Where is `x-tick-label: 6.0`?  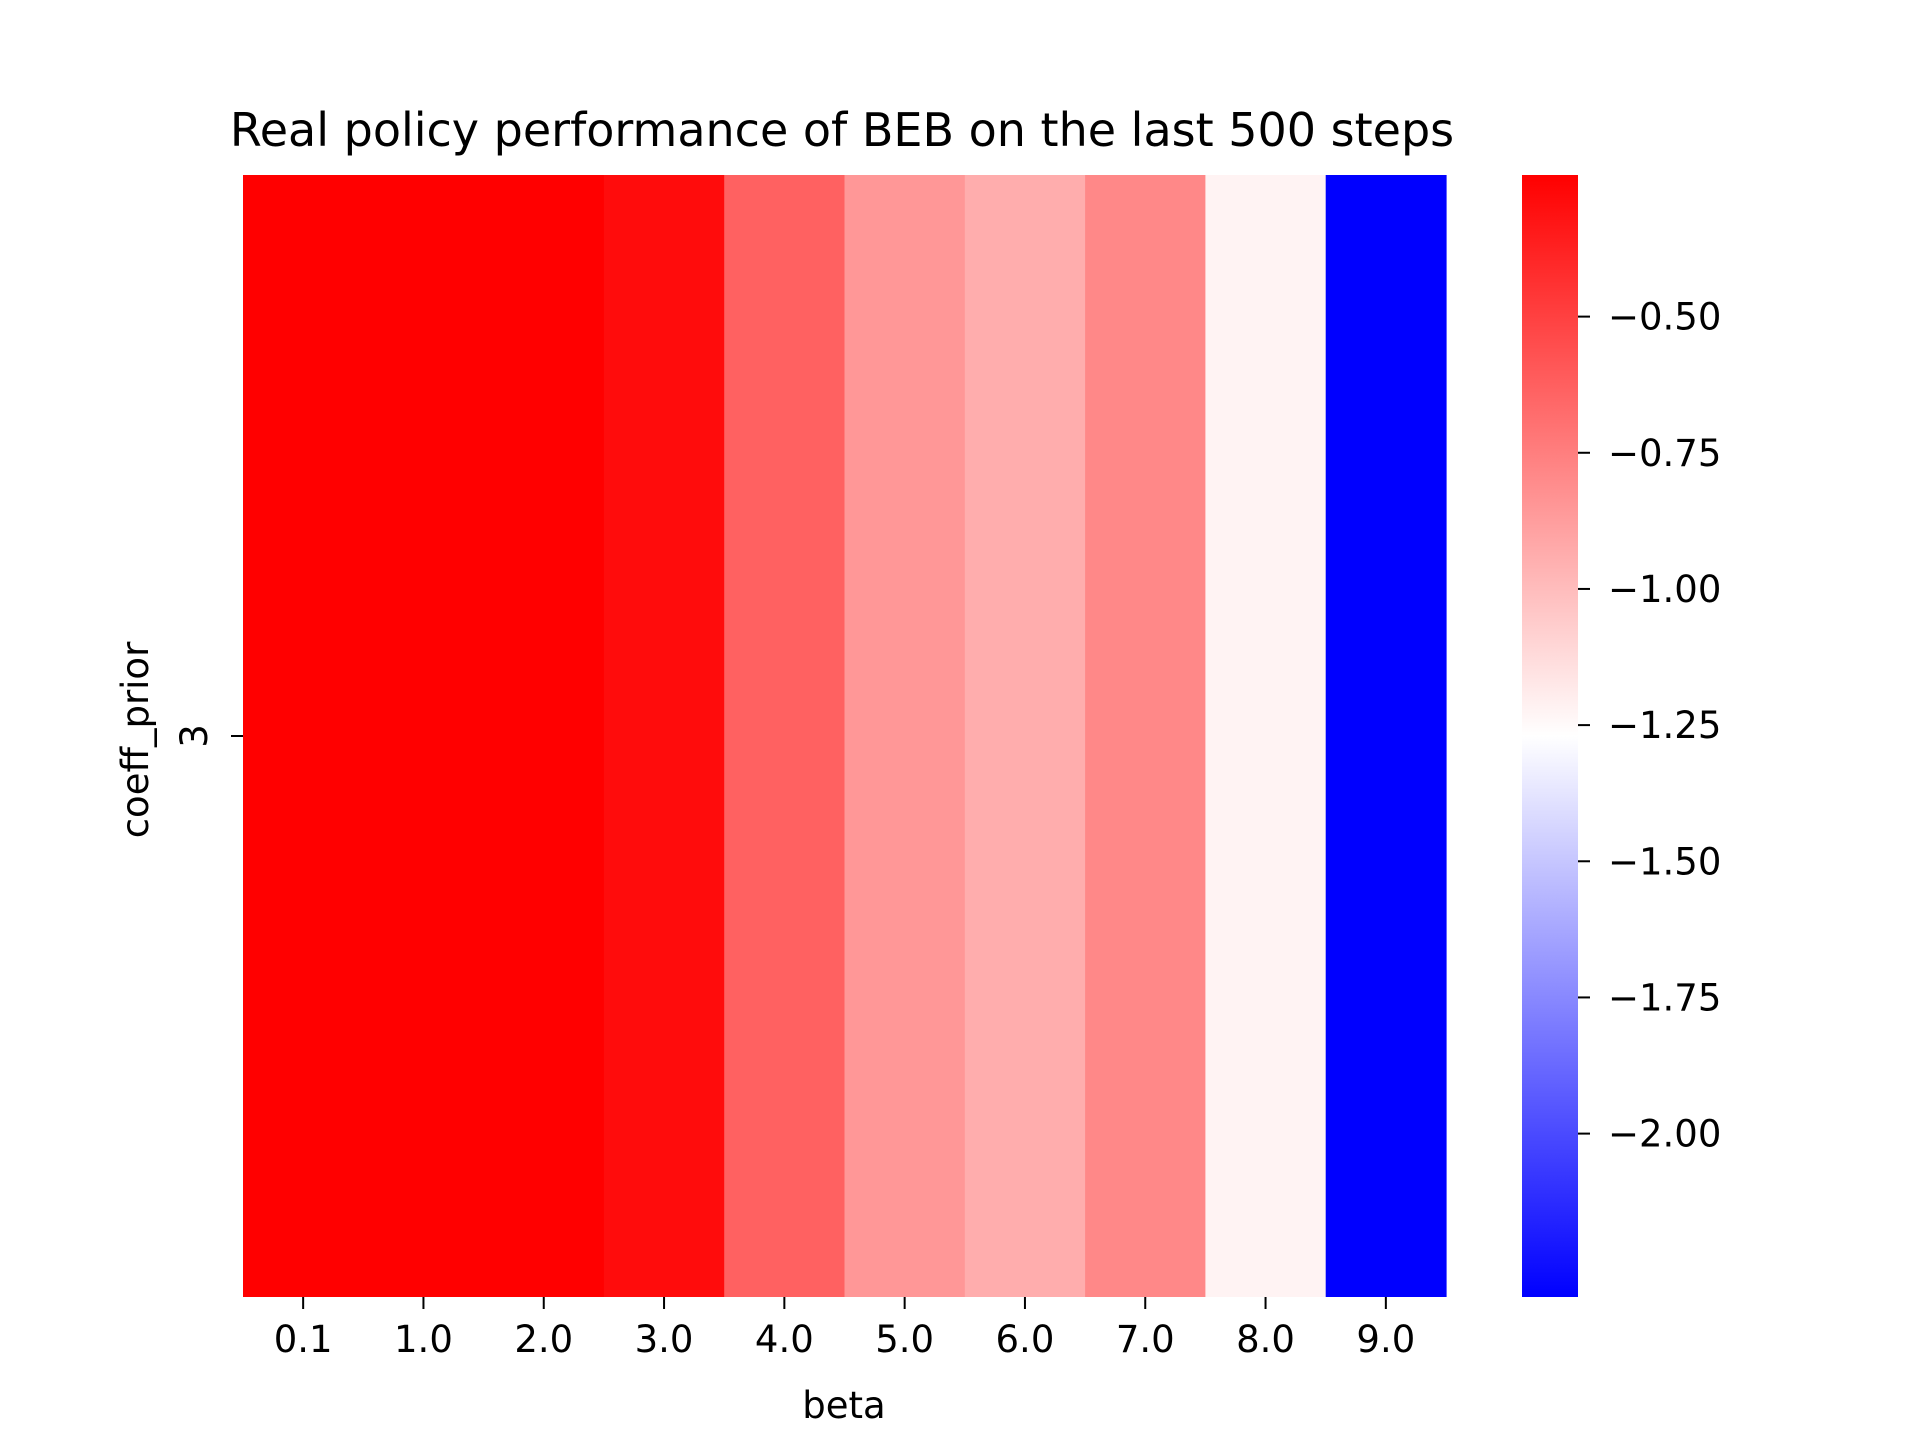
x-tick-label: 6.0 is located at coordinates (1025, 1339).